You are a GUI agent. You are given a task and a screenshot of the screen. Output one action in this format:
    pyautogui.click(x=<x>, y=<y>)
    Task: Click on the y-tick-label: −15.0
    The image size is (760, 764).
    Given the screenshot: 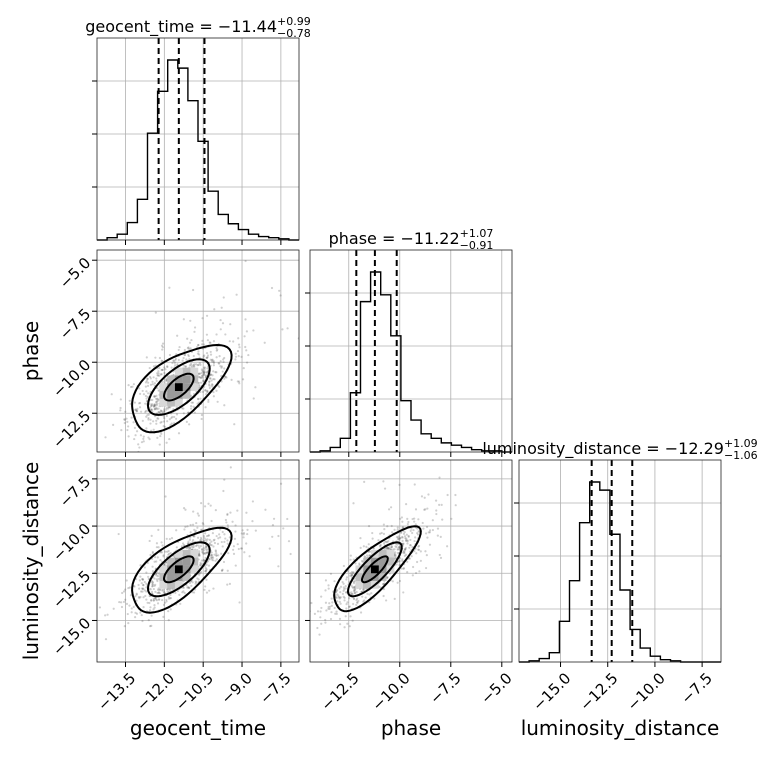 What is the action you would take?
    pyautogui.click(x=71, y=636)
    